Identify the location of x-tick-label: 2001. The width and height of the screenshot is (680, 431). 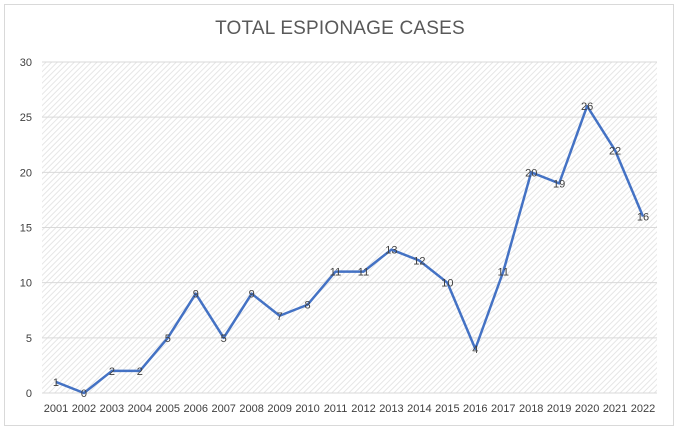
(56, 409).